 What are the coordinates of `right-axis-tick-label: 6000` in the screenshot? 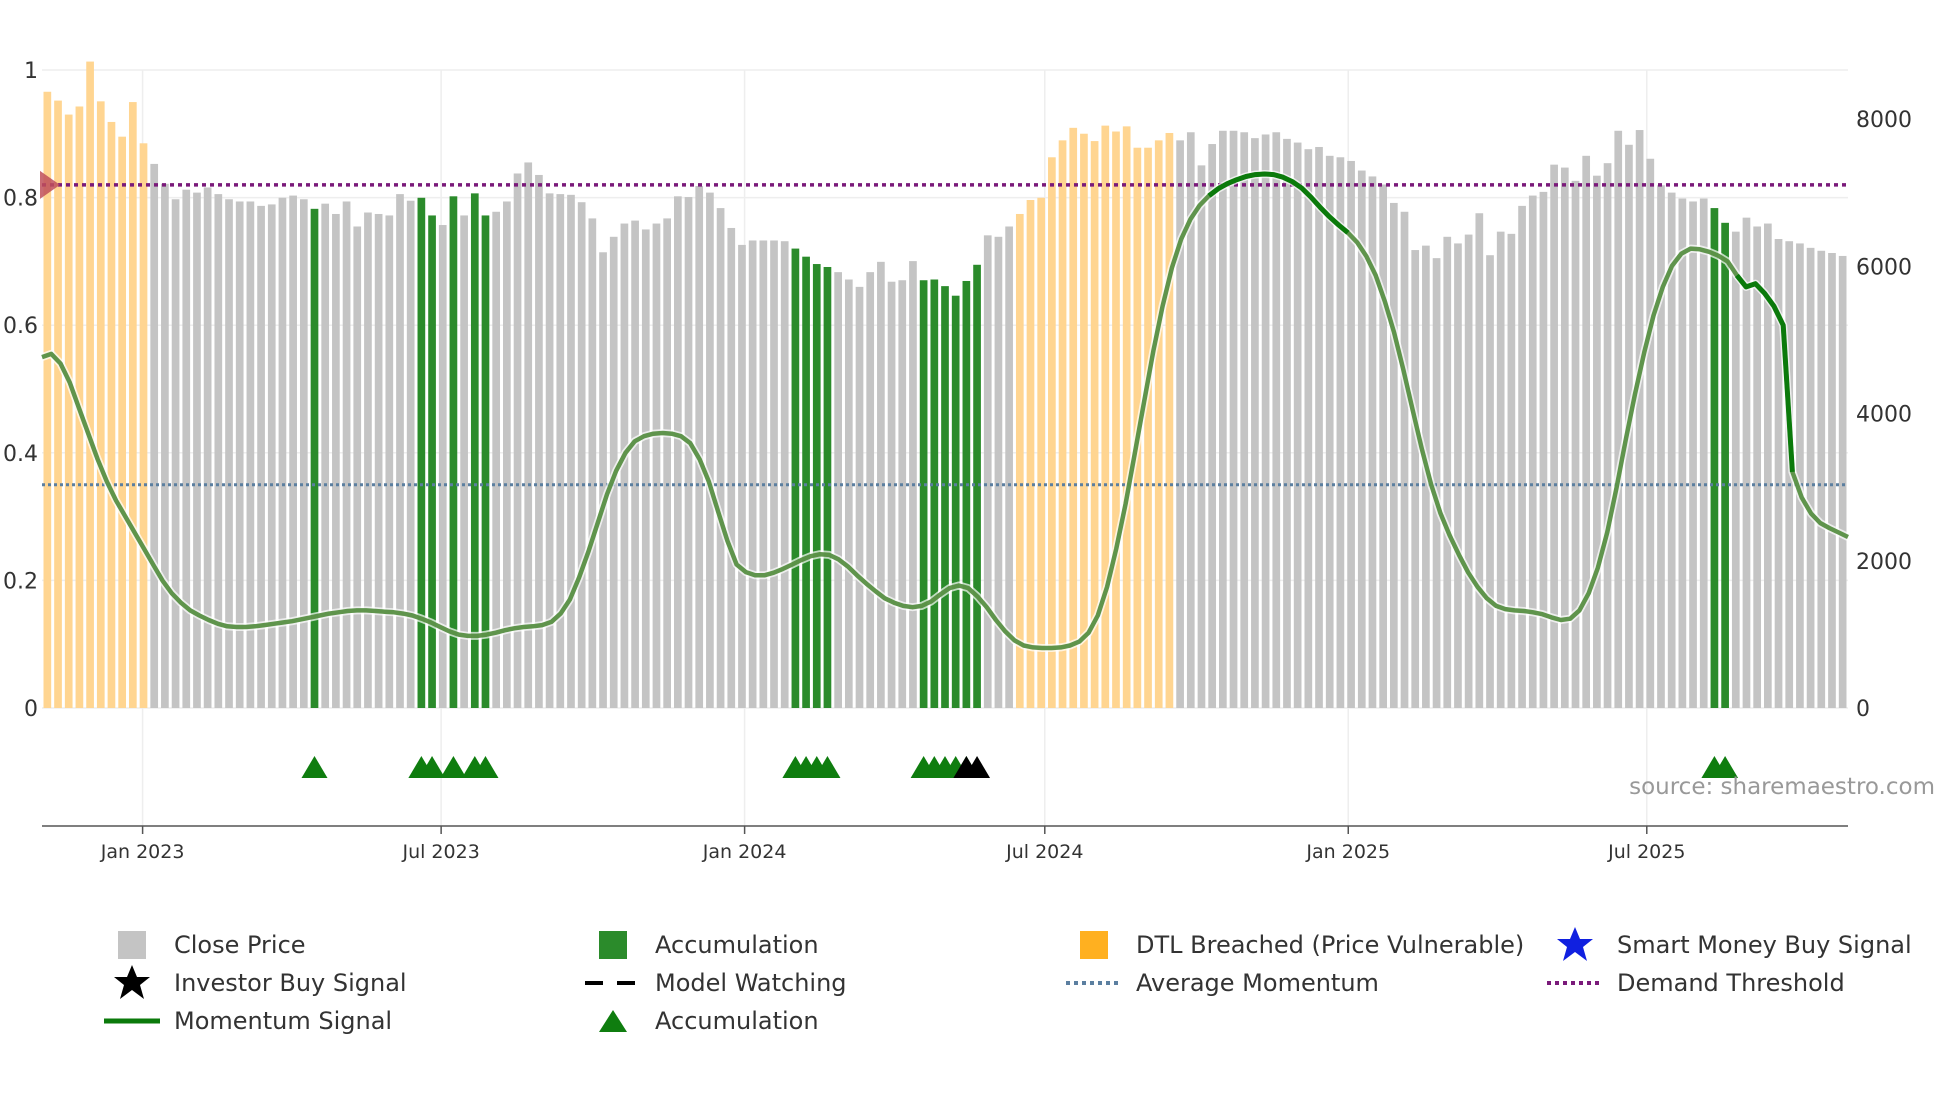 It's located at (1884, 267).